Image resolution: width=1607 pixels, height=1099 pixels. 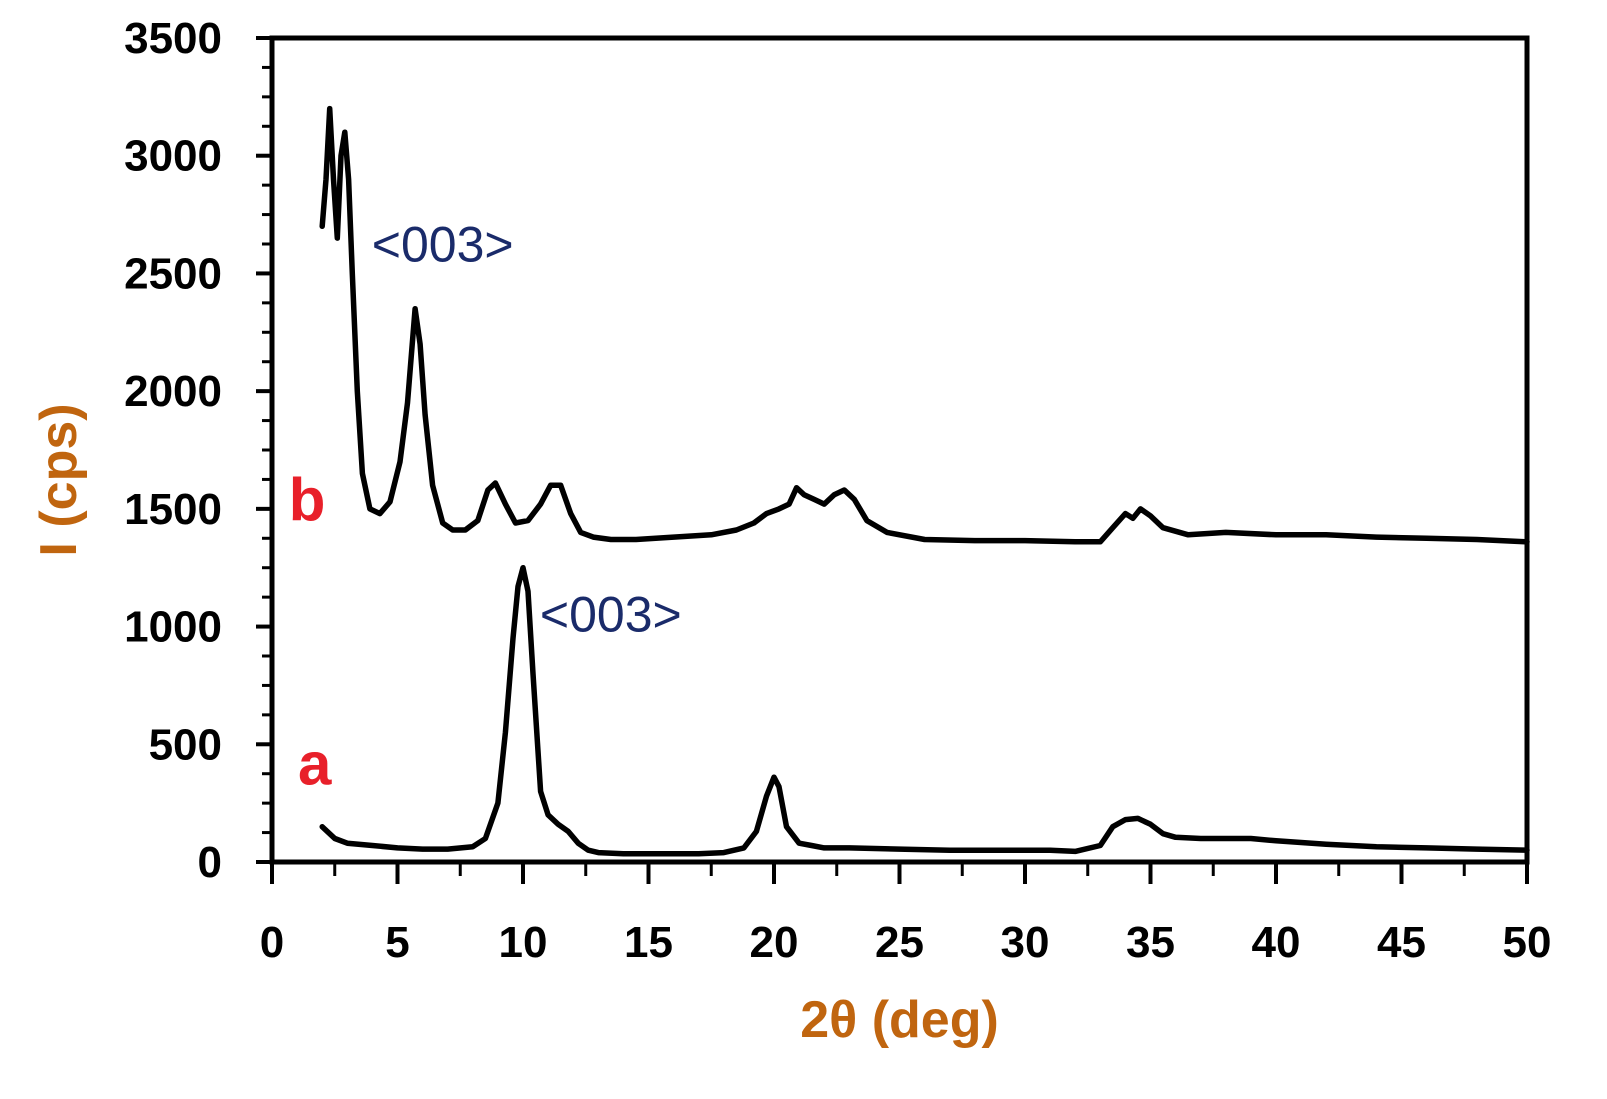 What do you see at coordinates (307, 500) in the screenshot?
I see `series-label-b: b` at bounding box center [307, 500].